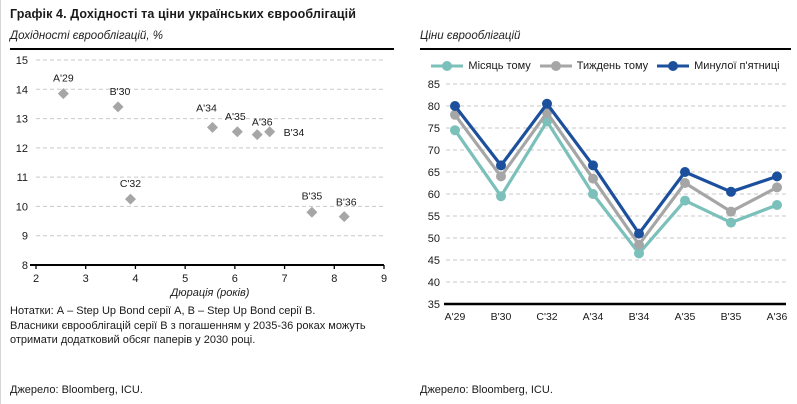 The image size is (797, 404). Describe the element at coordinates (22, 120) in the screenshot. I see `svg-text: 13` at that location.